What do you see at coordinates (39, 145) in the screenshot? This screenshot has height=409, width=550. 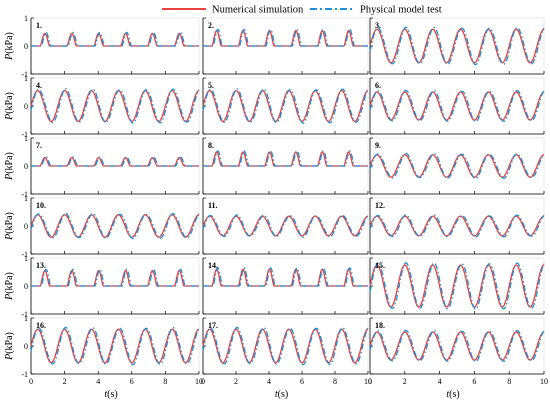 I see `panel-label: 7.` at bounding box center [39, 145].